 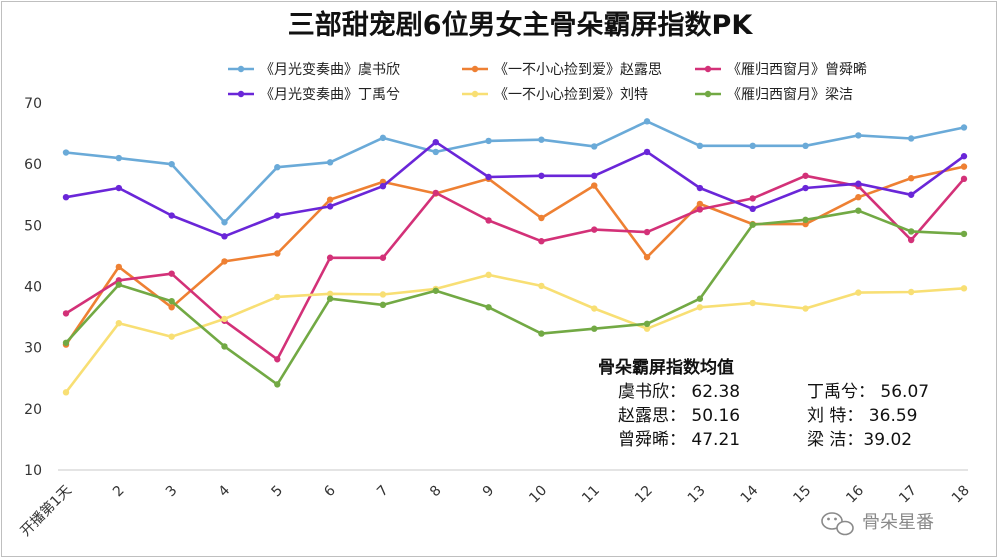 What do you see at coordinates (383, 492) in the screenshot?
I see `x-tick-label: 7` at bounding box center [383, 492].